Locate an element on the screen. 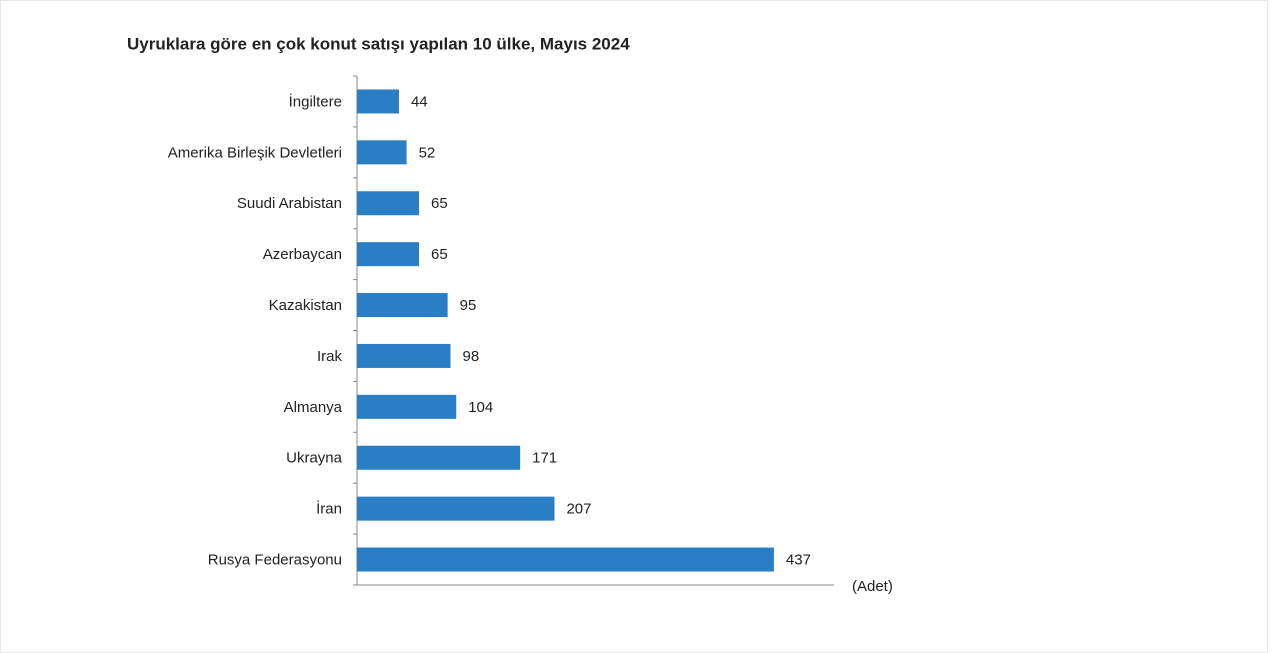  category-label: Azerbaycan is located at coordinates (302, 254).